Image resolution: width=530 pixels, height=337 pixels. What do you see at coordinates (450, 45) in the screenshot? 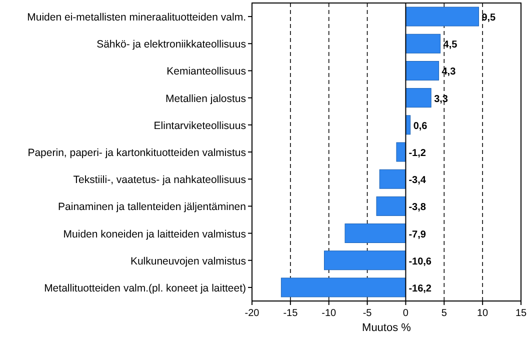
I see `data-label: 4,5` at bounding box center [450, 45].